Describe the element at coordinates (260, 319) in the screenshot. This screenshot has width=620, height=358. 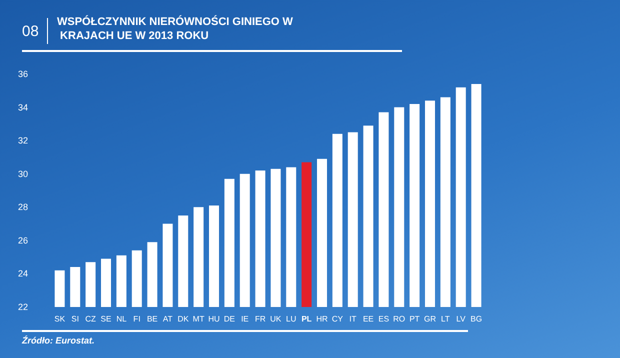
I see `x-tick-label: FR` at that location.